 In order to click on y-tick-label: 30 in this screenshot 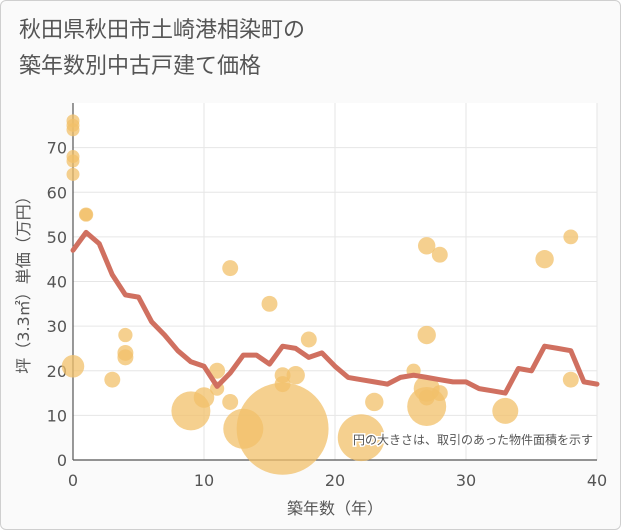, I will do `click(57, 326)`.